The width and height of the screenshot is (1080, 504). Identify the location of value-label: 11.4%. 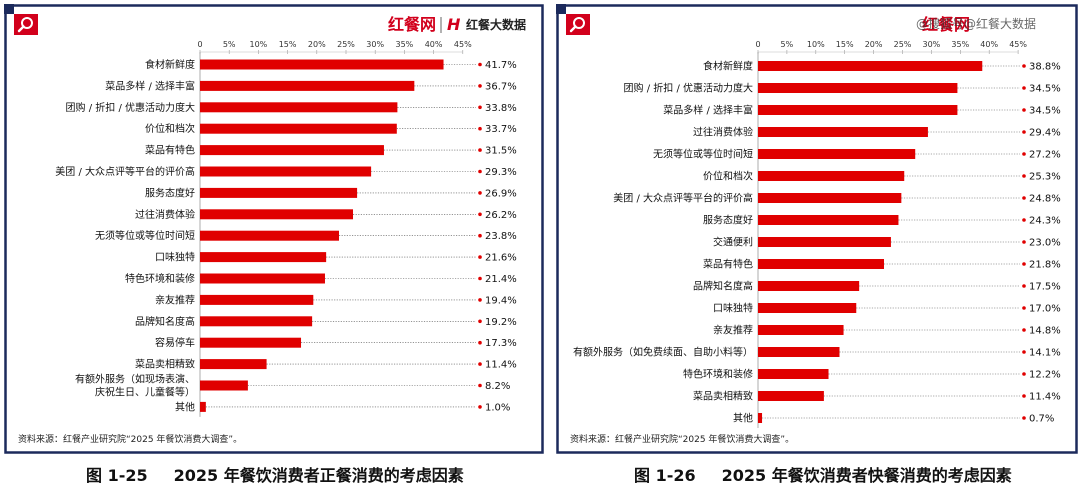
(501, 365).